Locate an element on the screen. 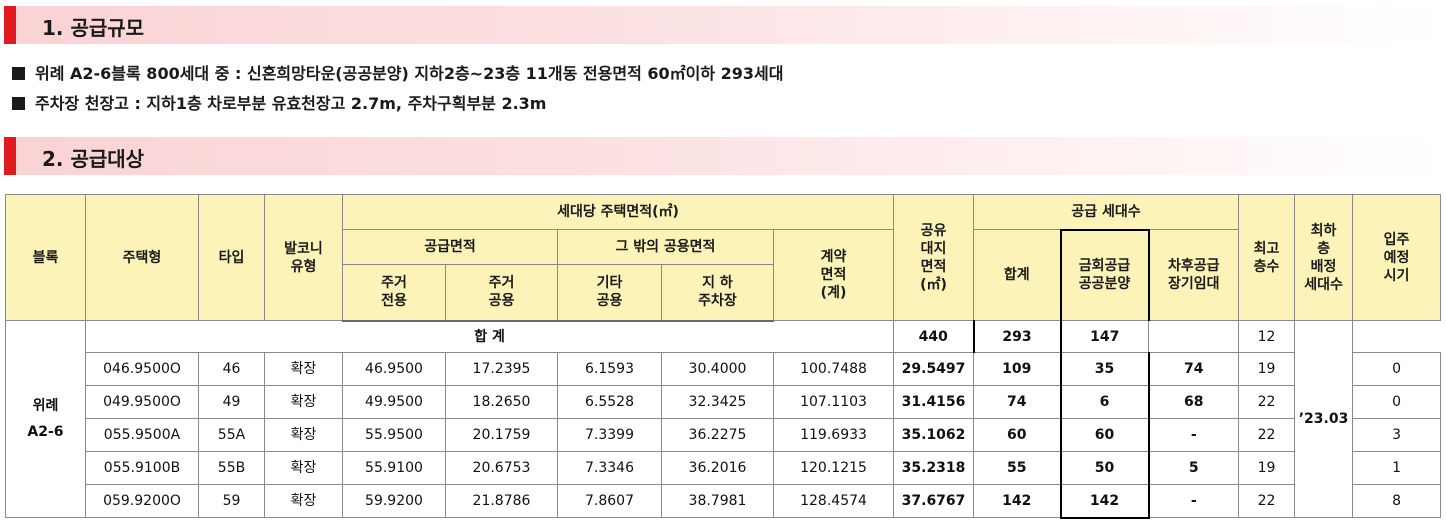  cell-type: 55A is located at coordinates (231, 435).